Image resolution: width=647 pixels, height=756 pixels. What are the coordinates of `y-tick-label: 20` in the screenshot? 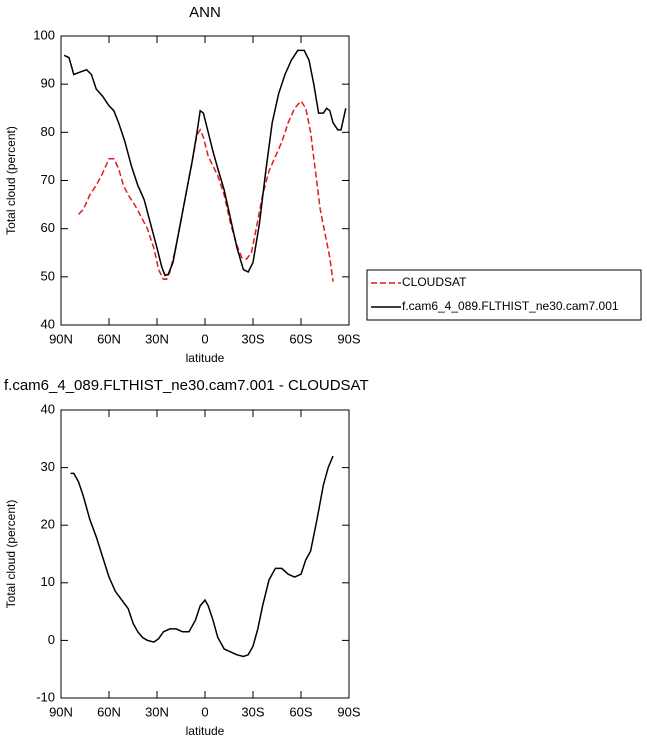 It's located at (48, 524).